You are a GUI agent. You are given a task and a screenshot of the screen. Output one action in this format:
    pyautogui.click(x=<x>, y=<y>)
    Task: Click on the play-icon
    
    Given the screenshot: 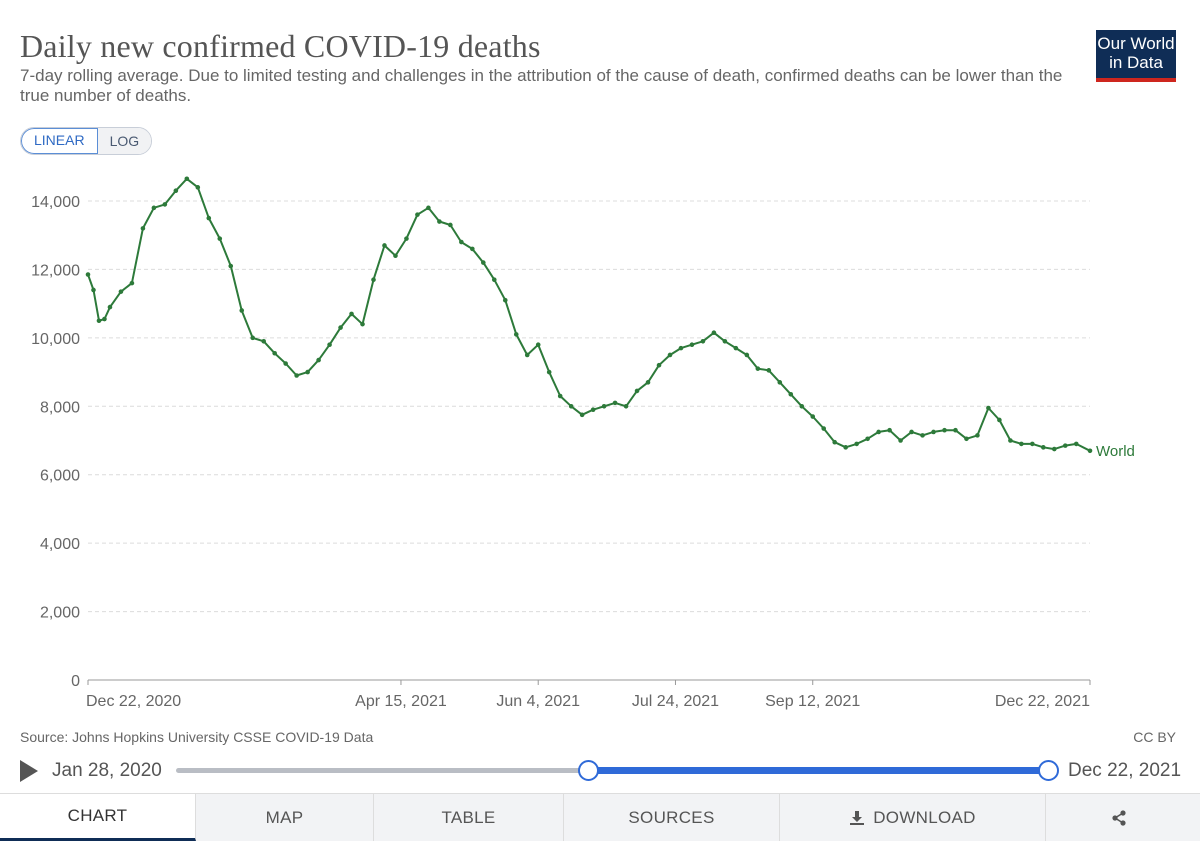 What is the action you would take?
    pyautogui.click(x=29, y=771)
    